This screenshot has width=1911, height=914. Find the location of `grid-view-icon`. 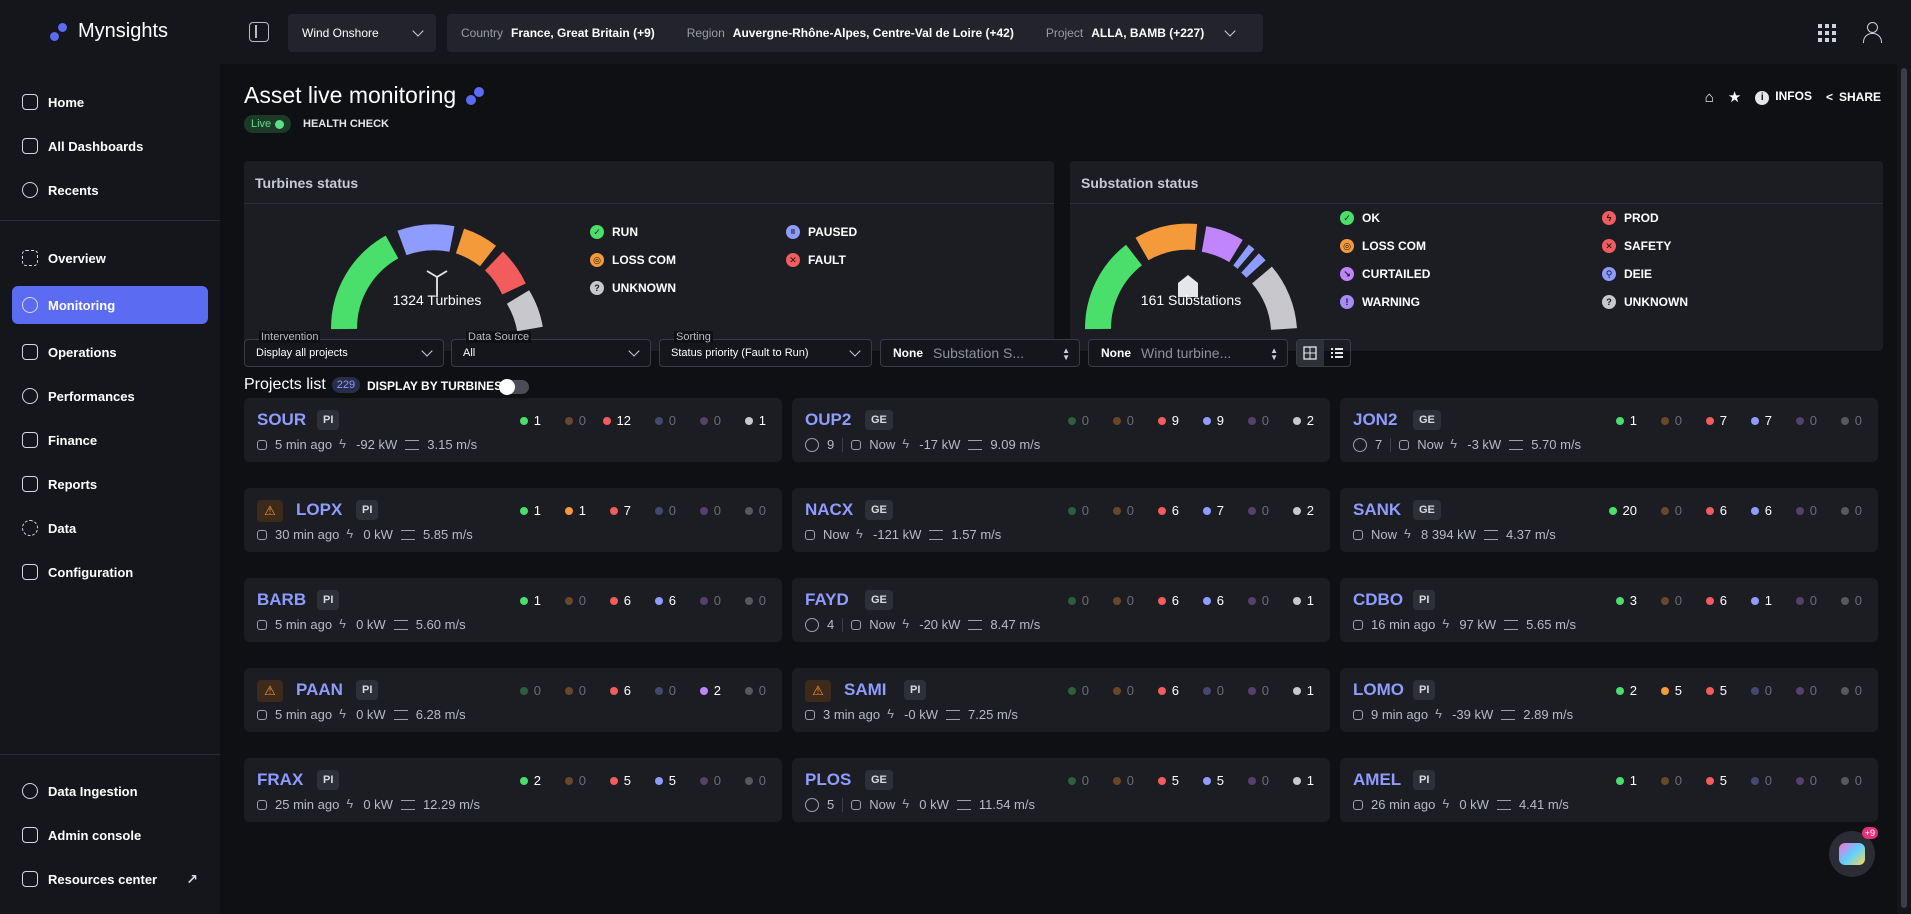

grid-view-icon is located at coordinates (1310, 353).